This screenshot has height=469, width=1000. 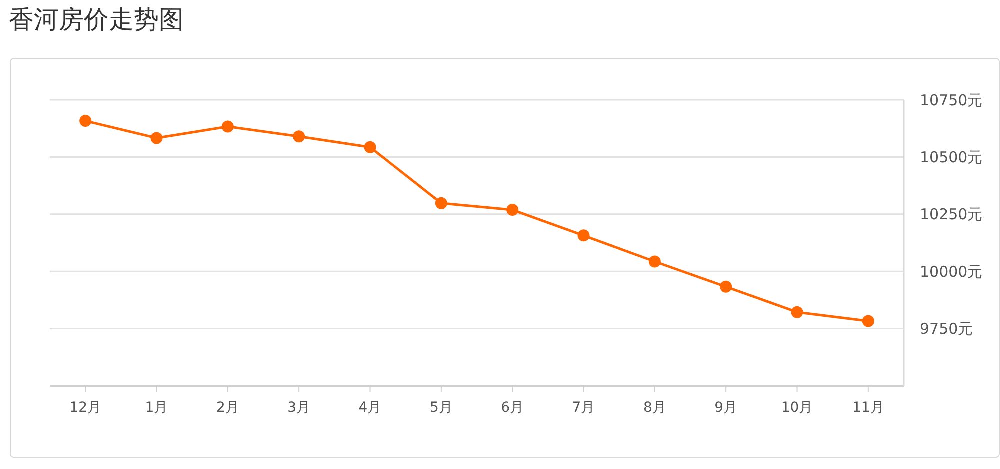 I want to click on x-tick-label: 8月, so click(x=654, y=408).